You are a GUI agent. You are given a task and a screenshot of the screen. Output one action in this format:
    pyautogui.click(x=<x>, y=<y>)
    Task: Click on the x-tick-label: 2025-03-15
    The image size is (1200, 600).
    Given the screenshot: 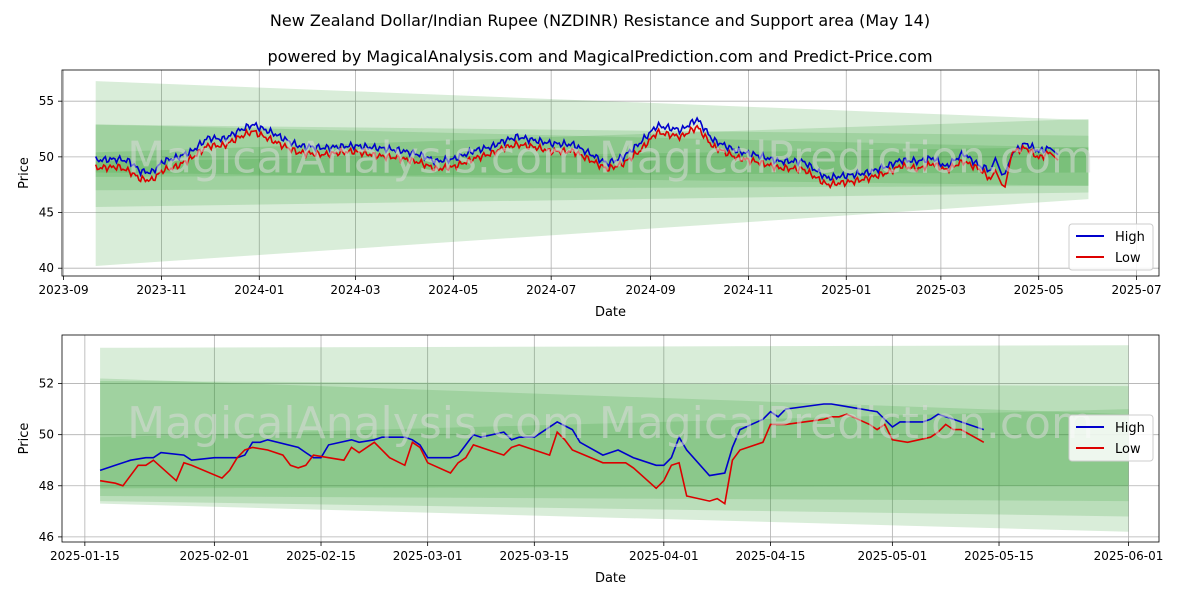 What is the action you would take?
    pyautogui.click(x=534, y=556)
    